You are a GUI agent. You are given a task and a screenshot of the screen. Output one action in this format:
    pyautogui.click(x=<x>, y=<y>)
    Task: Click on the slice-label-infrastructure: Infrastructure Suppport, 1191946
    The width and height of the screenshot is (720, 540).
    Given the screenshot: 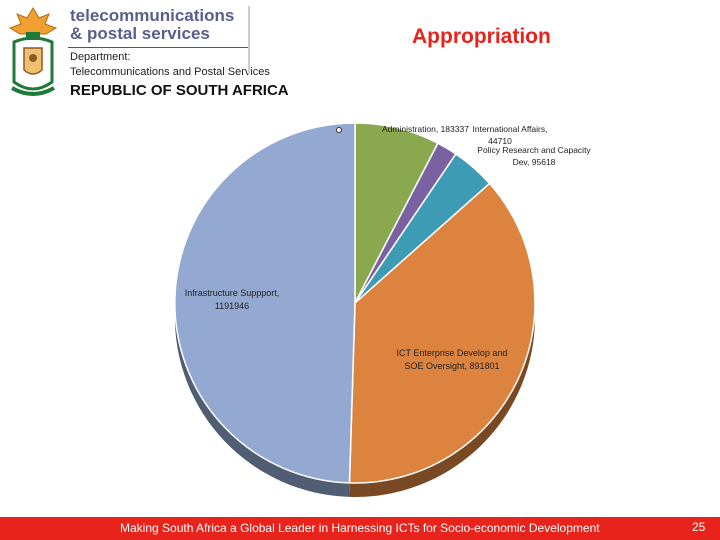 What is the action you would take?
    pyautogui.click(x=232, y=299)
    